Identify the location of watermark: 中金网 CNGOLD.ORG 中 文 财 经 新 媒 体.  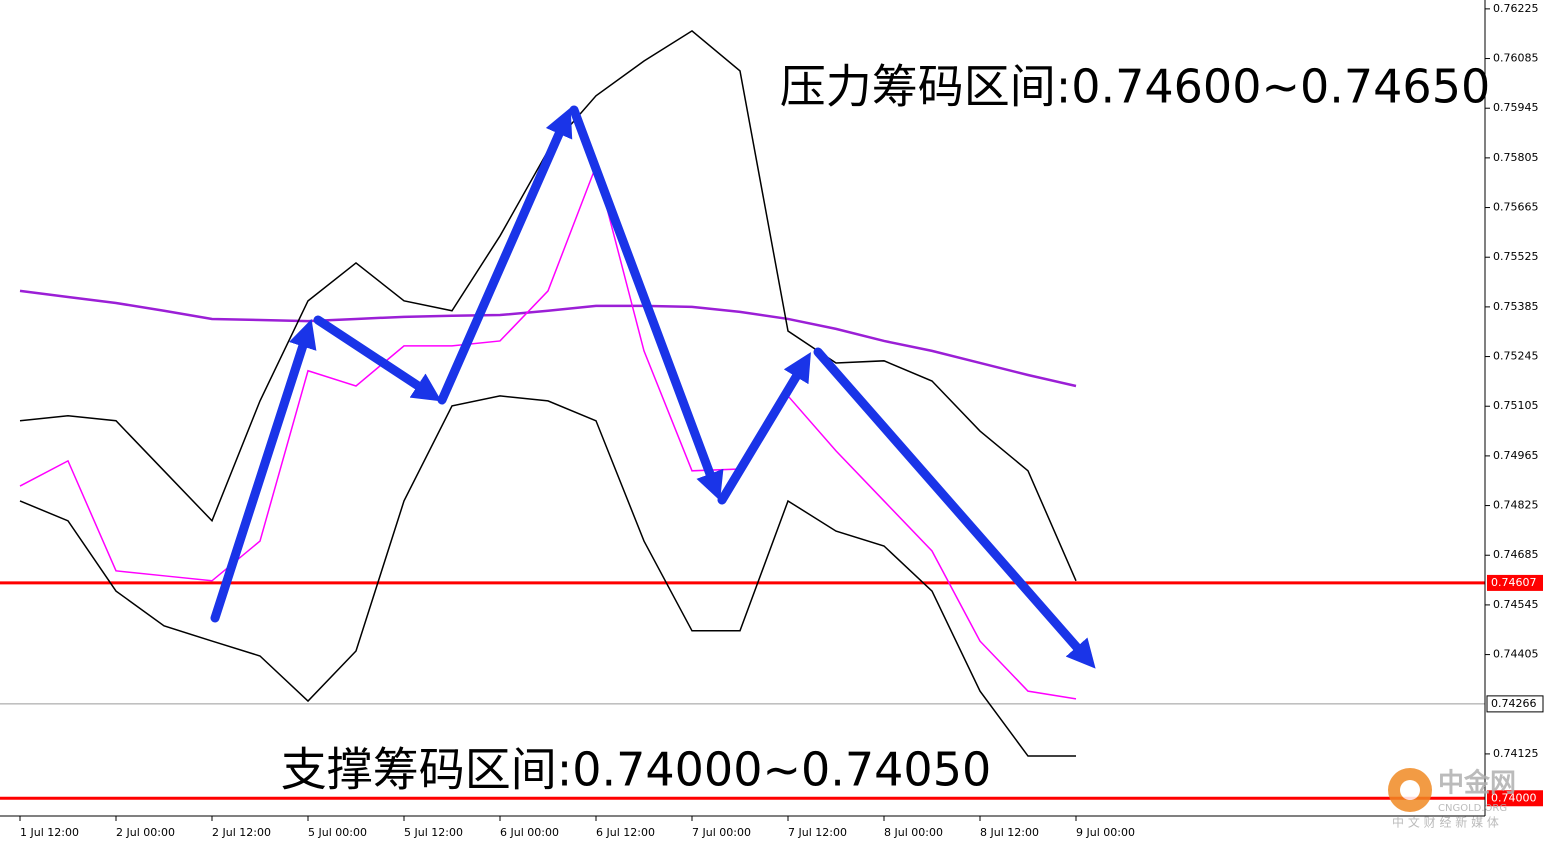
(1452, 799).